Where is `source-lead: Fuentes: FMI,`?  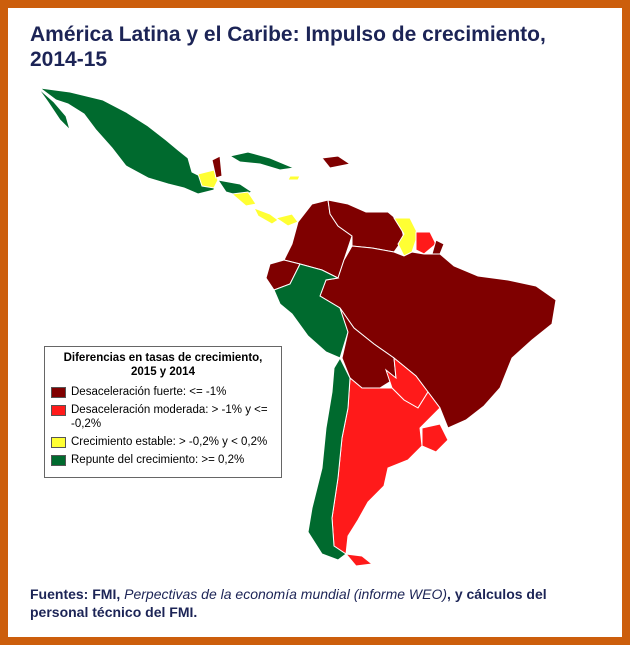 source-lead: Fuentes: FMI, is located at coordinates (75, 594).